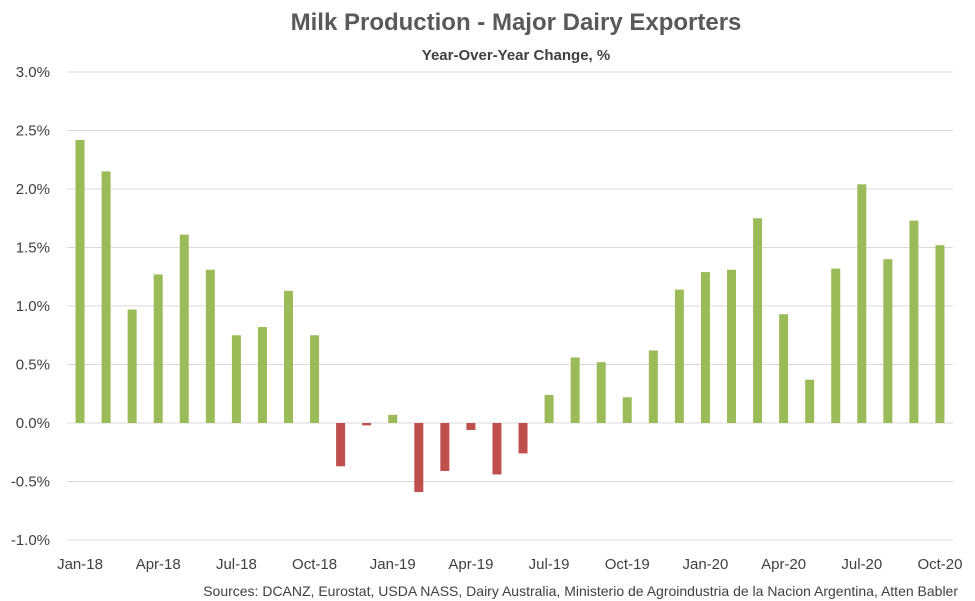  Describe the element at coordinates (30, 482) in the screenshot. I see `y-tick-label: -0.5%` at that location.